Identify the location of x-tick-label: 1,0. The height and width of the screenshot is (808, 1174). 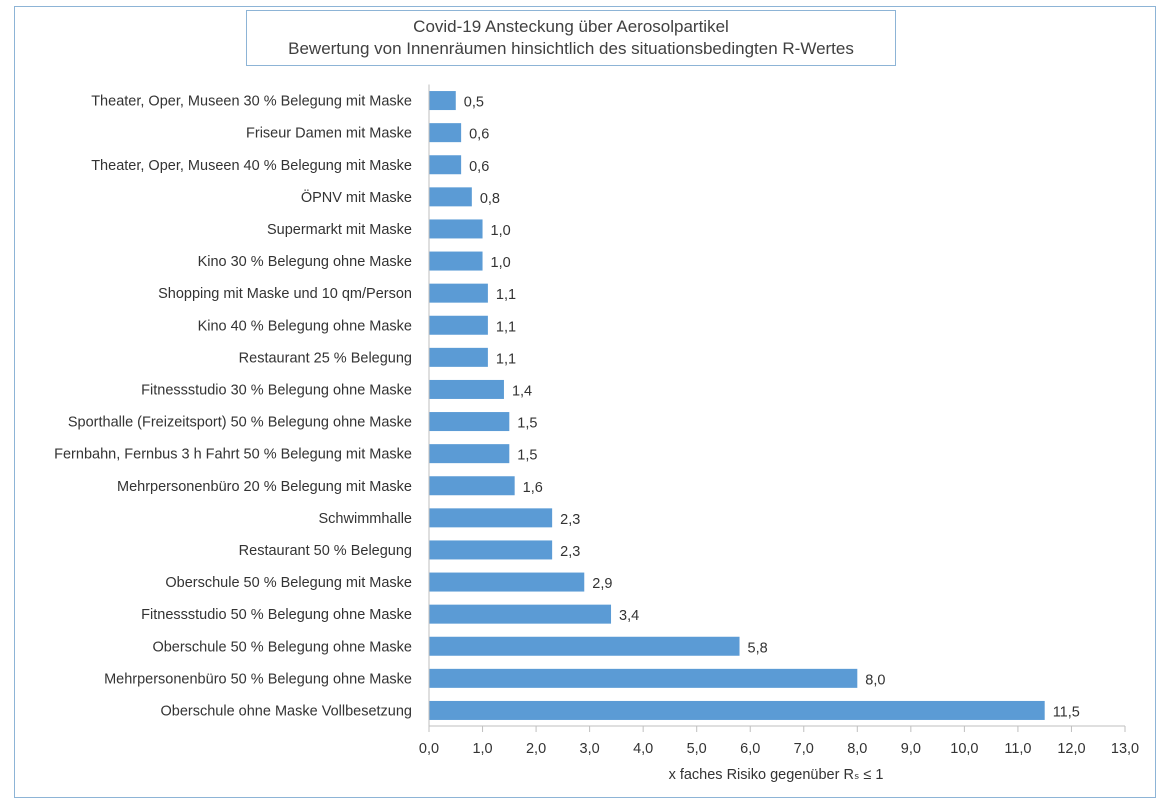
(482, 749).